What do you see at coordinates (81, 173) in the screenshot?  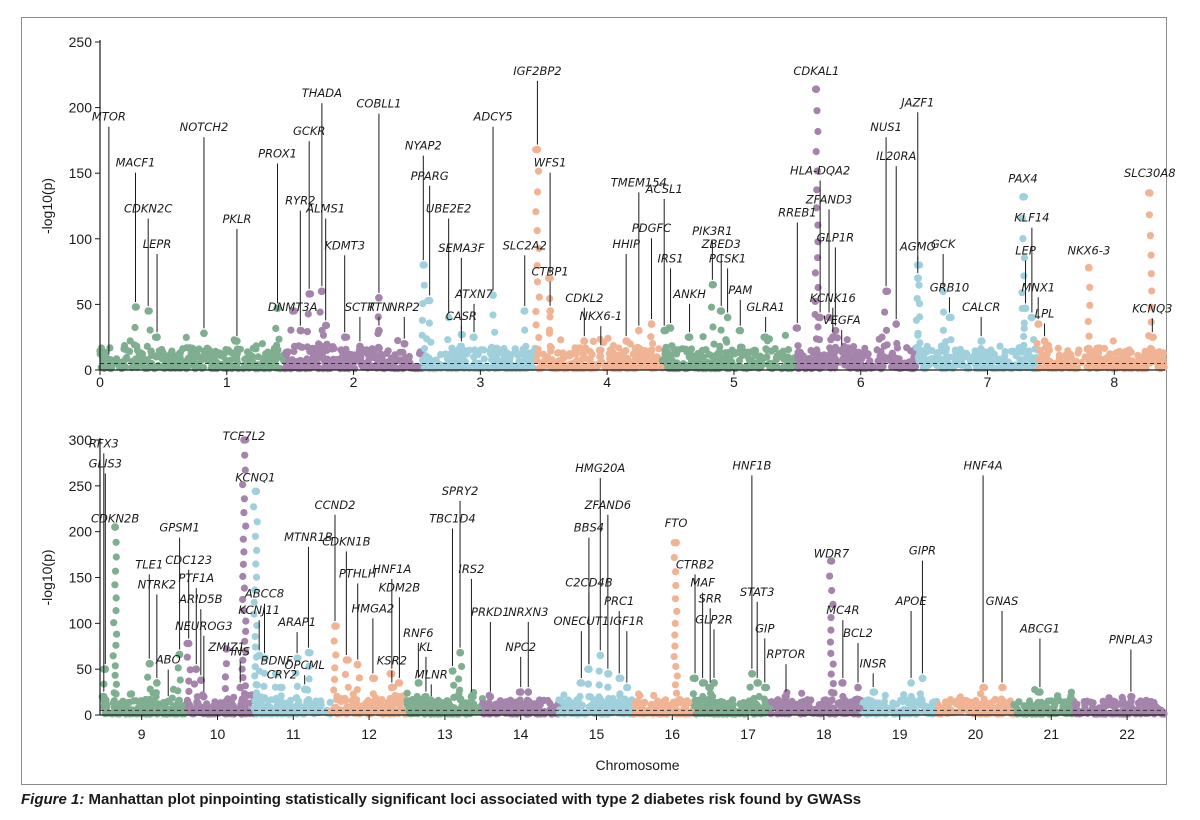 I see `top-y-tick-label: 150` at bounding box center [81, 173].